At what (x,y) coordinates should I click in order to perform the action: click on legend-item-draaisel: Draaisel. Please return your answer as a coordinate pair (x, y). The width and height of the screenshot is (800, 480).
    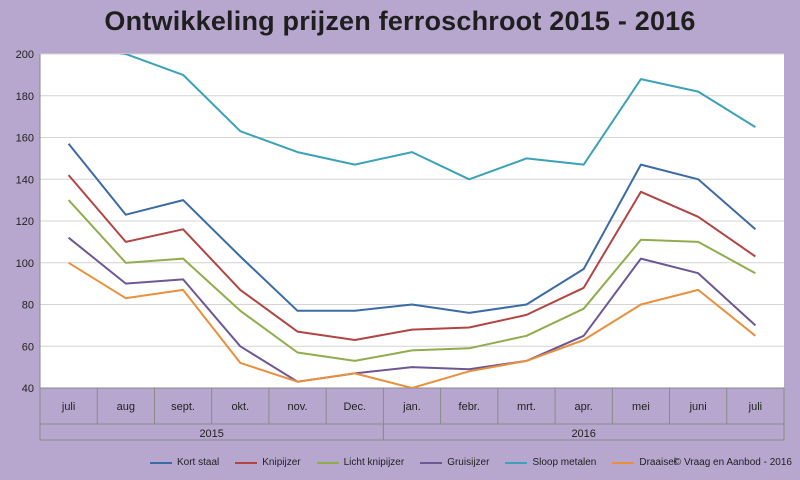
    Looking at the image, I should click on (644, 462).